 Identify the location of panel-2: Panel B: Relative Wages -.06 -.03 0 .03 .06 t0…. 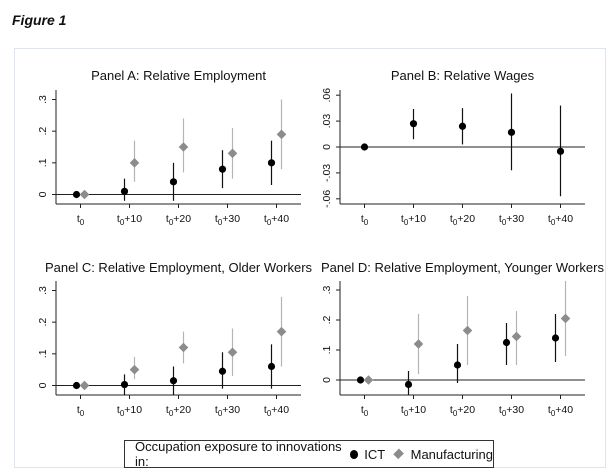
(453, 147).